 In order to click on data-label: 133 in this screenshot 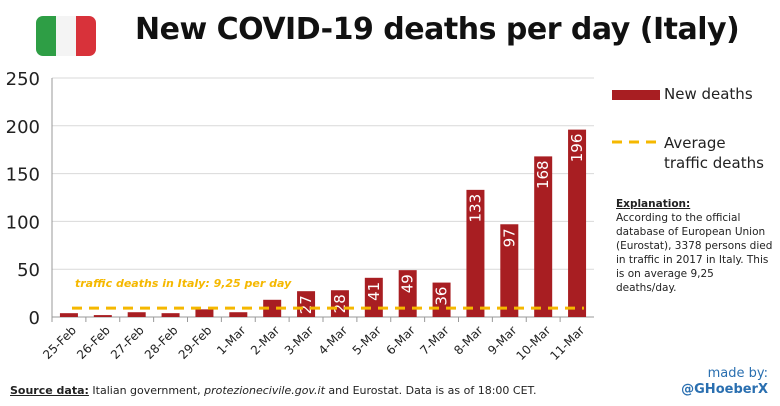, I will do `click(475, 208)`.